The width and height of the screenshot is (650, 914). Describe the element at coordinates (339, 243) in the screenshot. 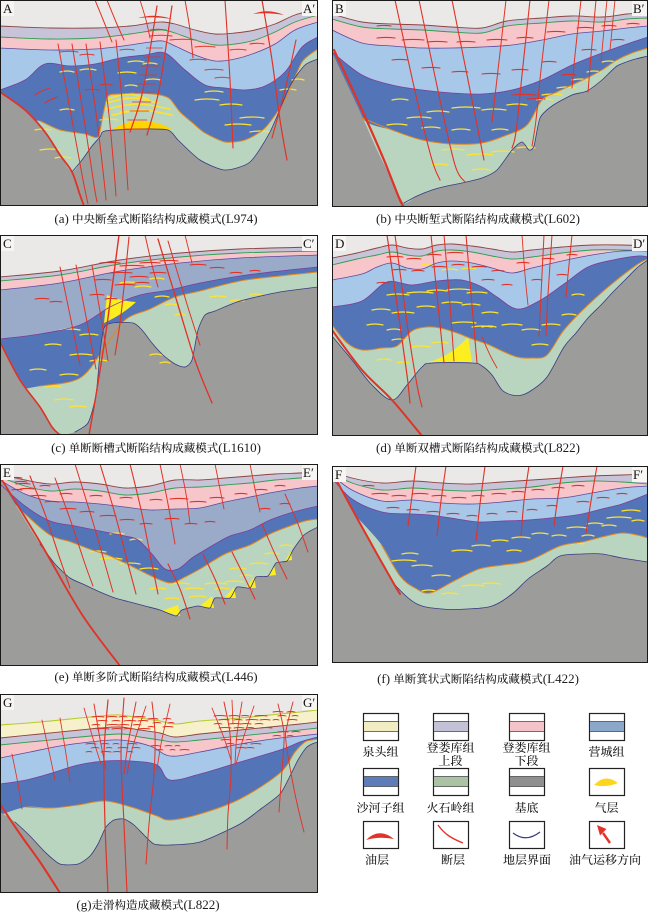

I see `svg-text: D` at that location.